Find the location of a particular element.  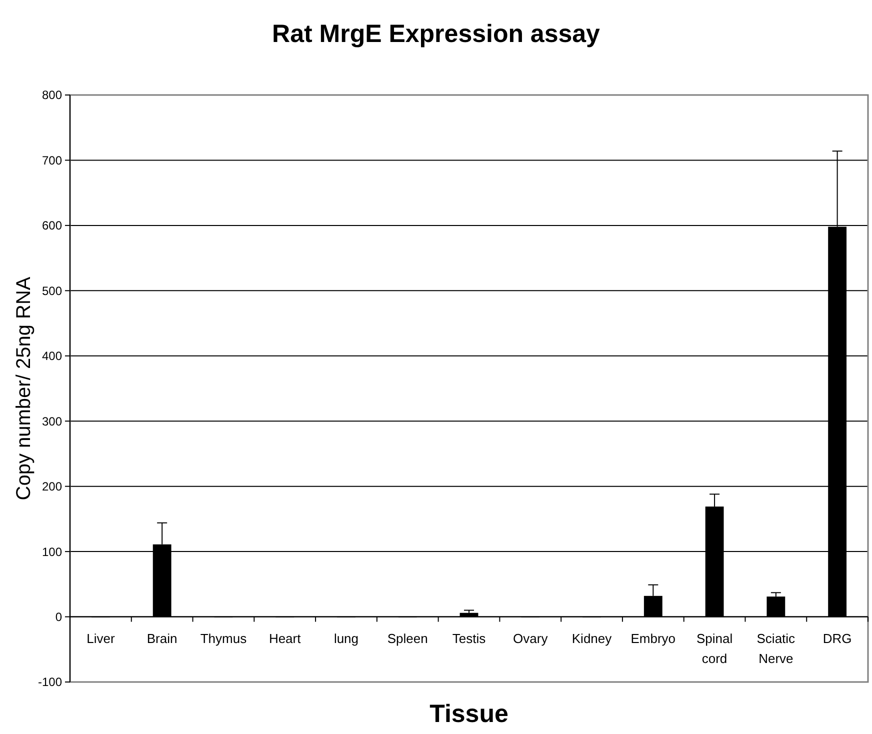

x-axis-title: Tissue is located at coordinates (469, 714).